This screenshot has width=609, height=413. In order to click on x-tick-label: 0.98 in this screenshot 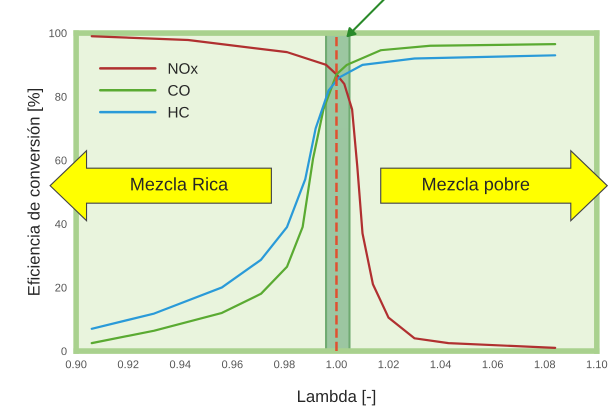, I will do `click(284, 364)`.